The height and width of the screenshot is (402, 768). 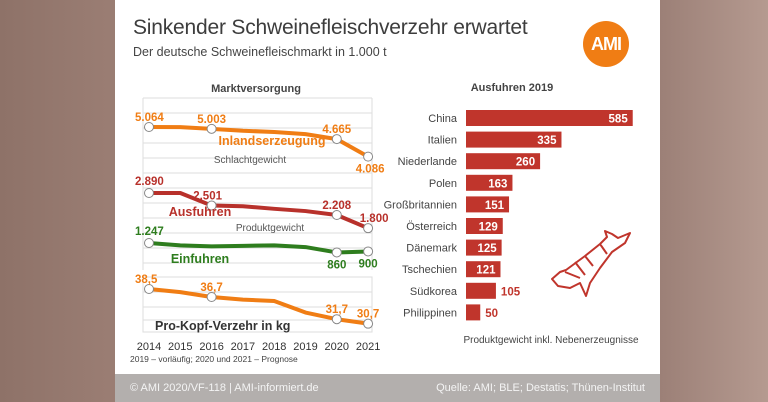 What do you see at coordinates (443, 119) in the screenshot?
I see `bar-category-label: China` at bounding box center [443, 119].